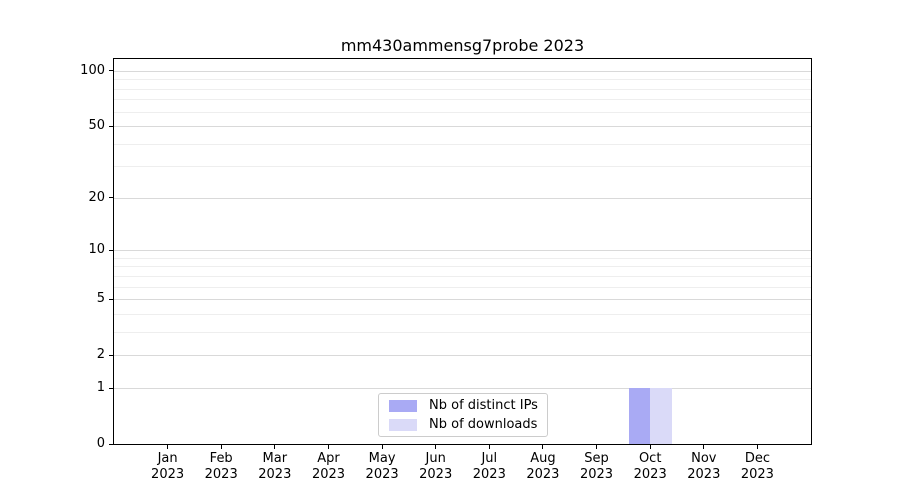 This screenshot has width=900, height=500. I want to click on x-tick-month: Jan, so click(167, 458).